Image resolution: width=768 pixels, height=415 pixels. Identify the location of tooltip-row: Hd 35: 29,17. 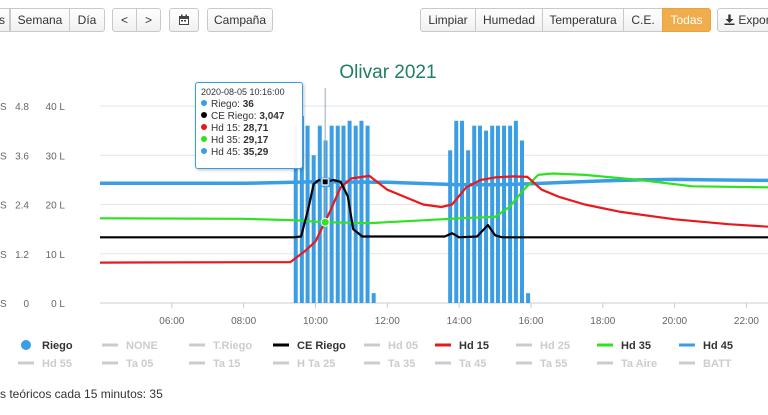
(249, 141).